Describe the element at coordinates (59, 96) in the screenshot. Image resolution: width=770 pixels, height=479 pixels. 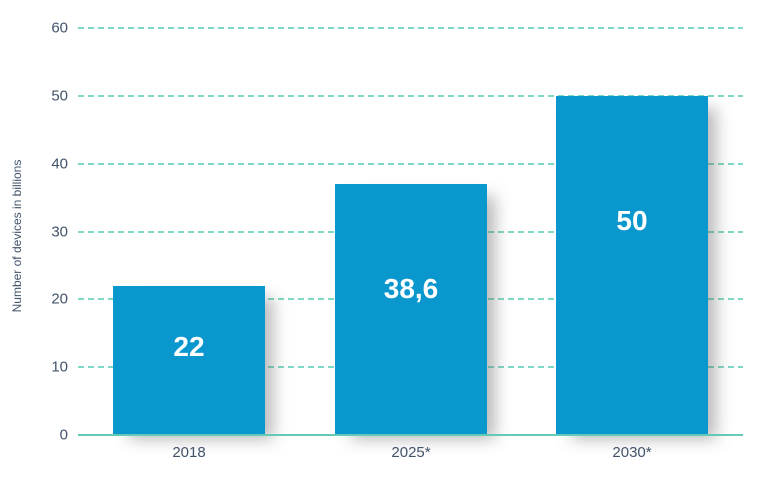
I see `y-tick-label: 50` at that location.